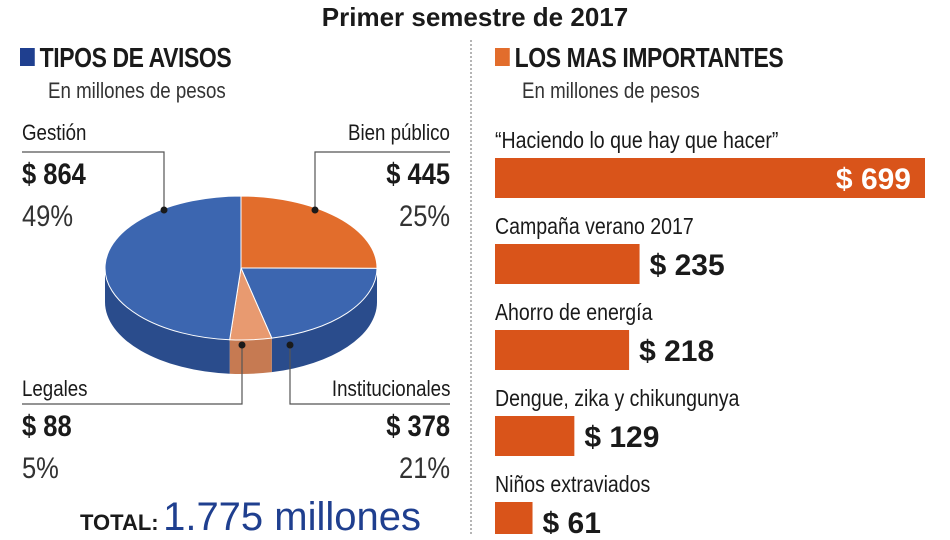 This screenshot has width=950, height=540. What do you see at coordinates (594, 227) in the screenshot?
I see `bar-category-label: Campaña verano 2017` at bounding box center [594, 227].